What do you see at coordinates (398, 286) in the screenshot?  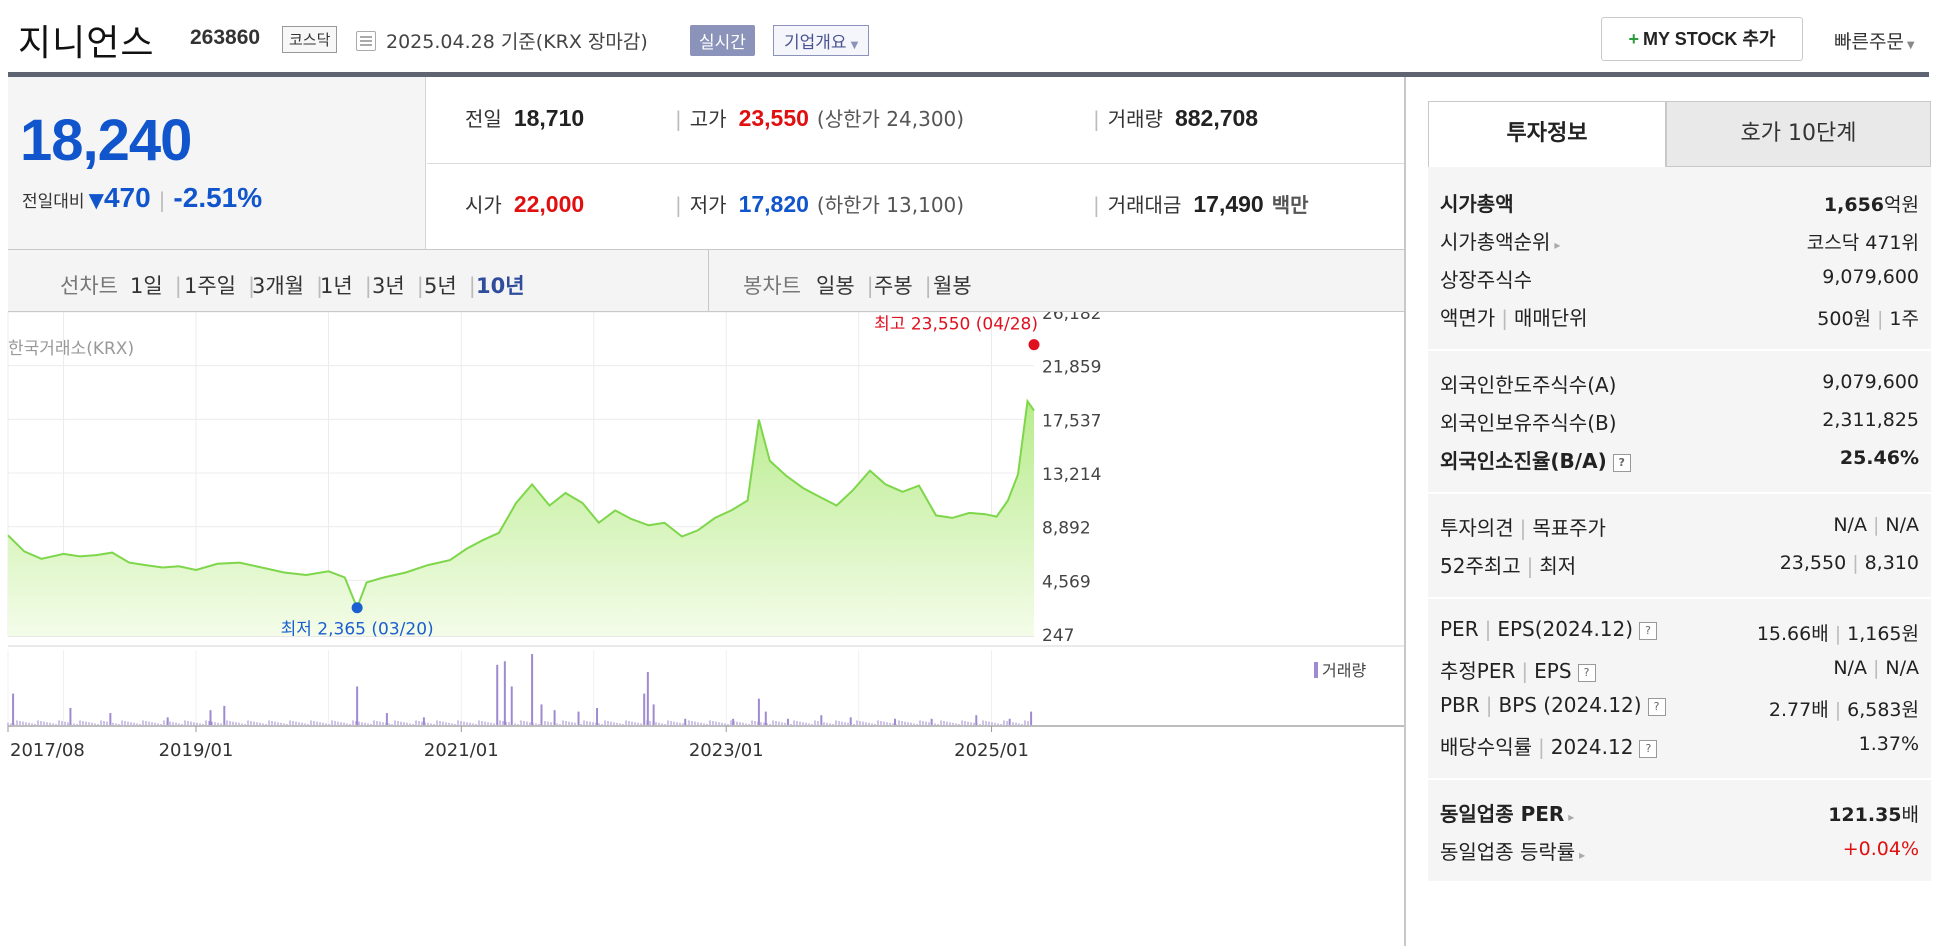 I see `period-tab: 3년 |` at bounding box center [398, 286].